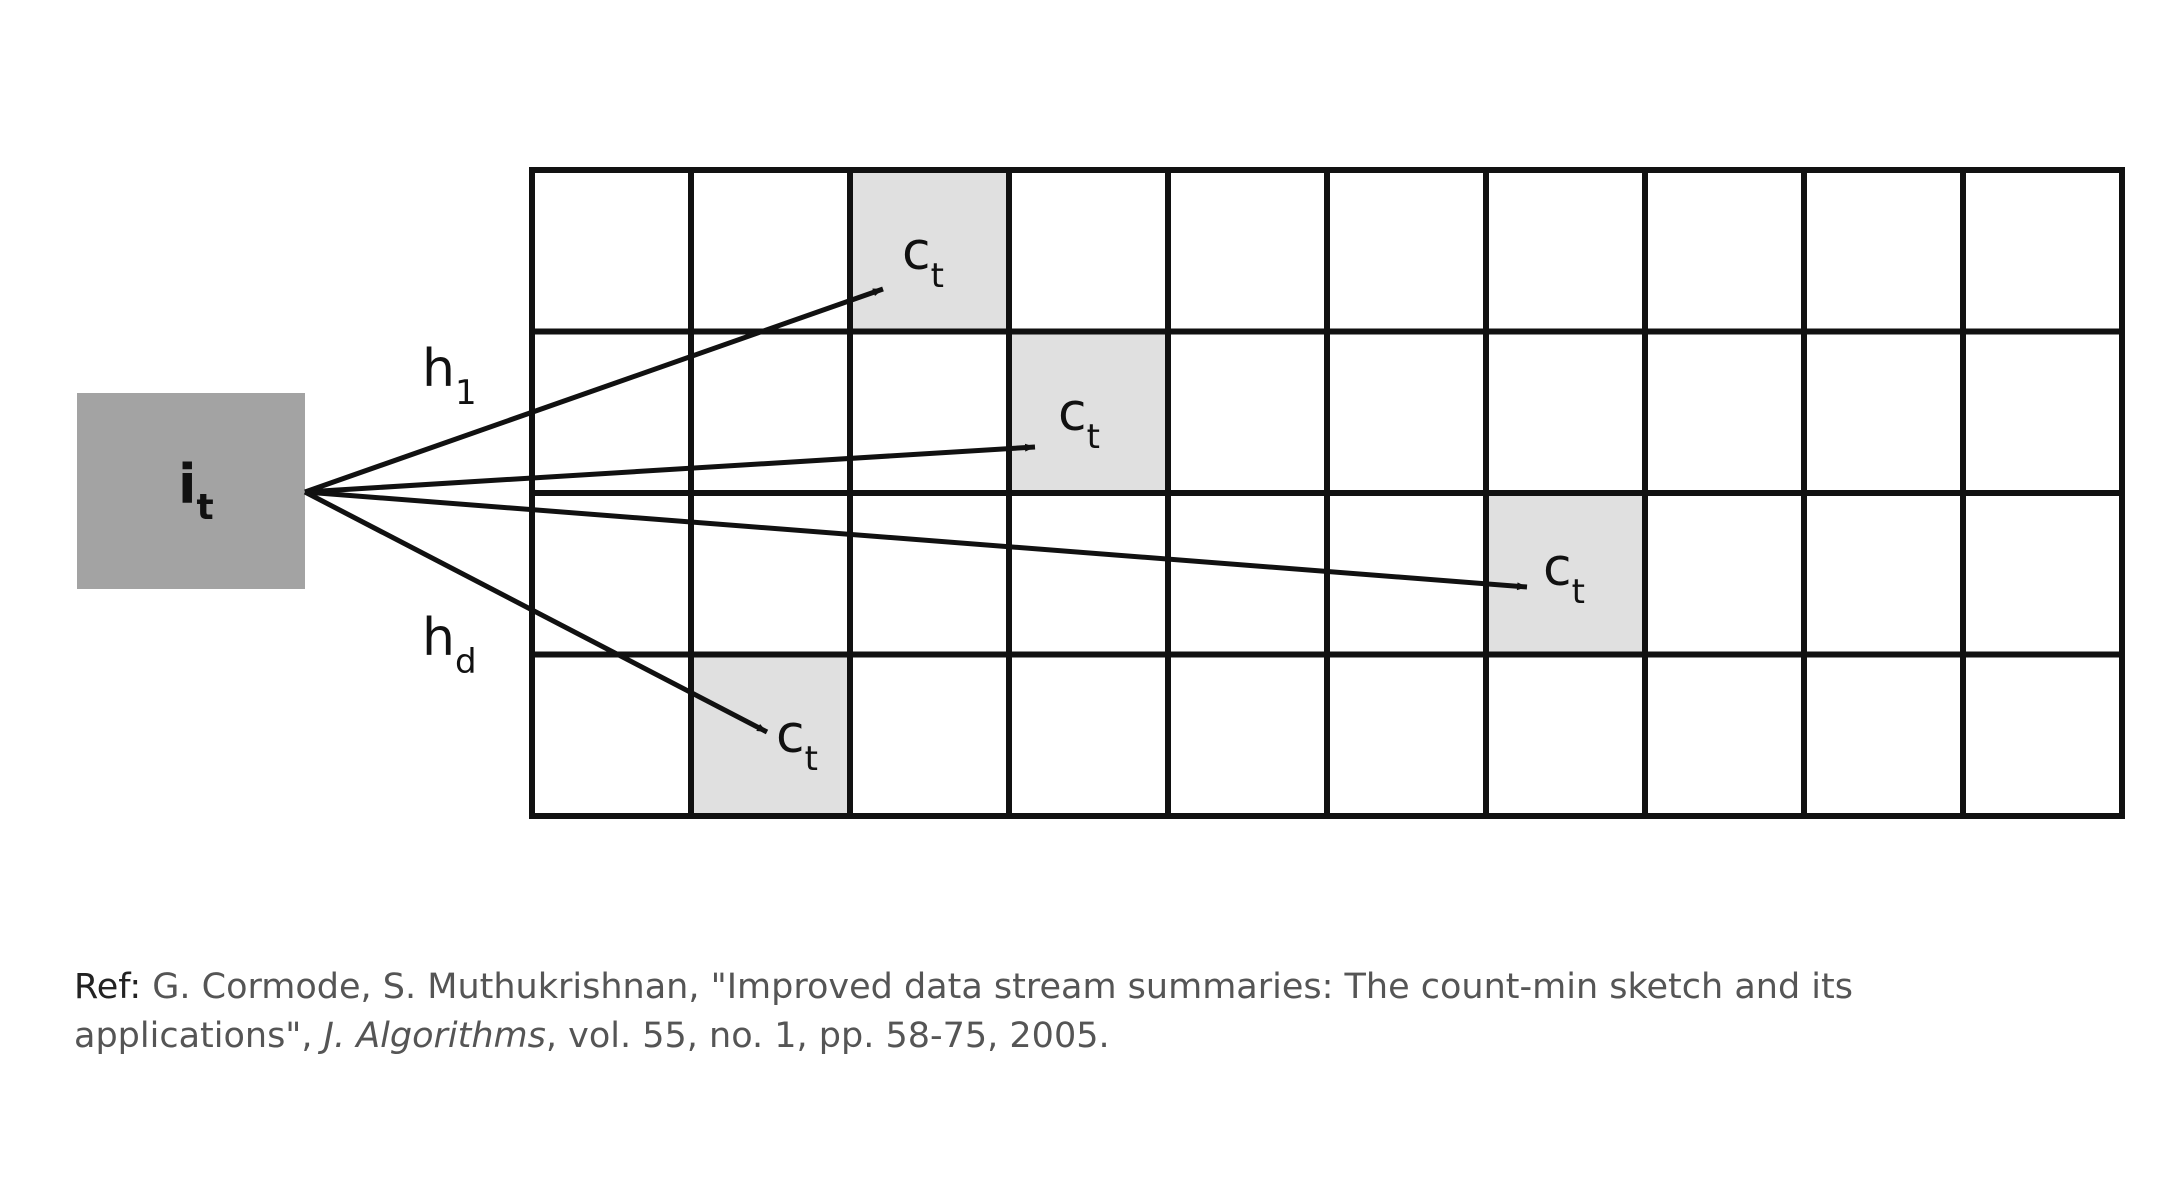 Image resolution: width=2174 pixels, height=1200 pixels. Describe the element at coordinates (434, 1036) in the screenshot. I see `reference-journal: J. Algorithms` at that location.